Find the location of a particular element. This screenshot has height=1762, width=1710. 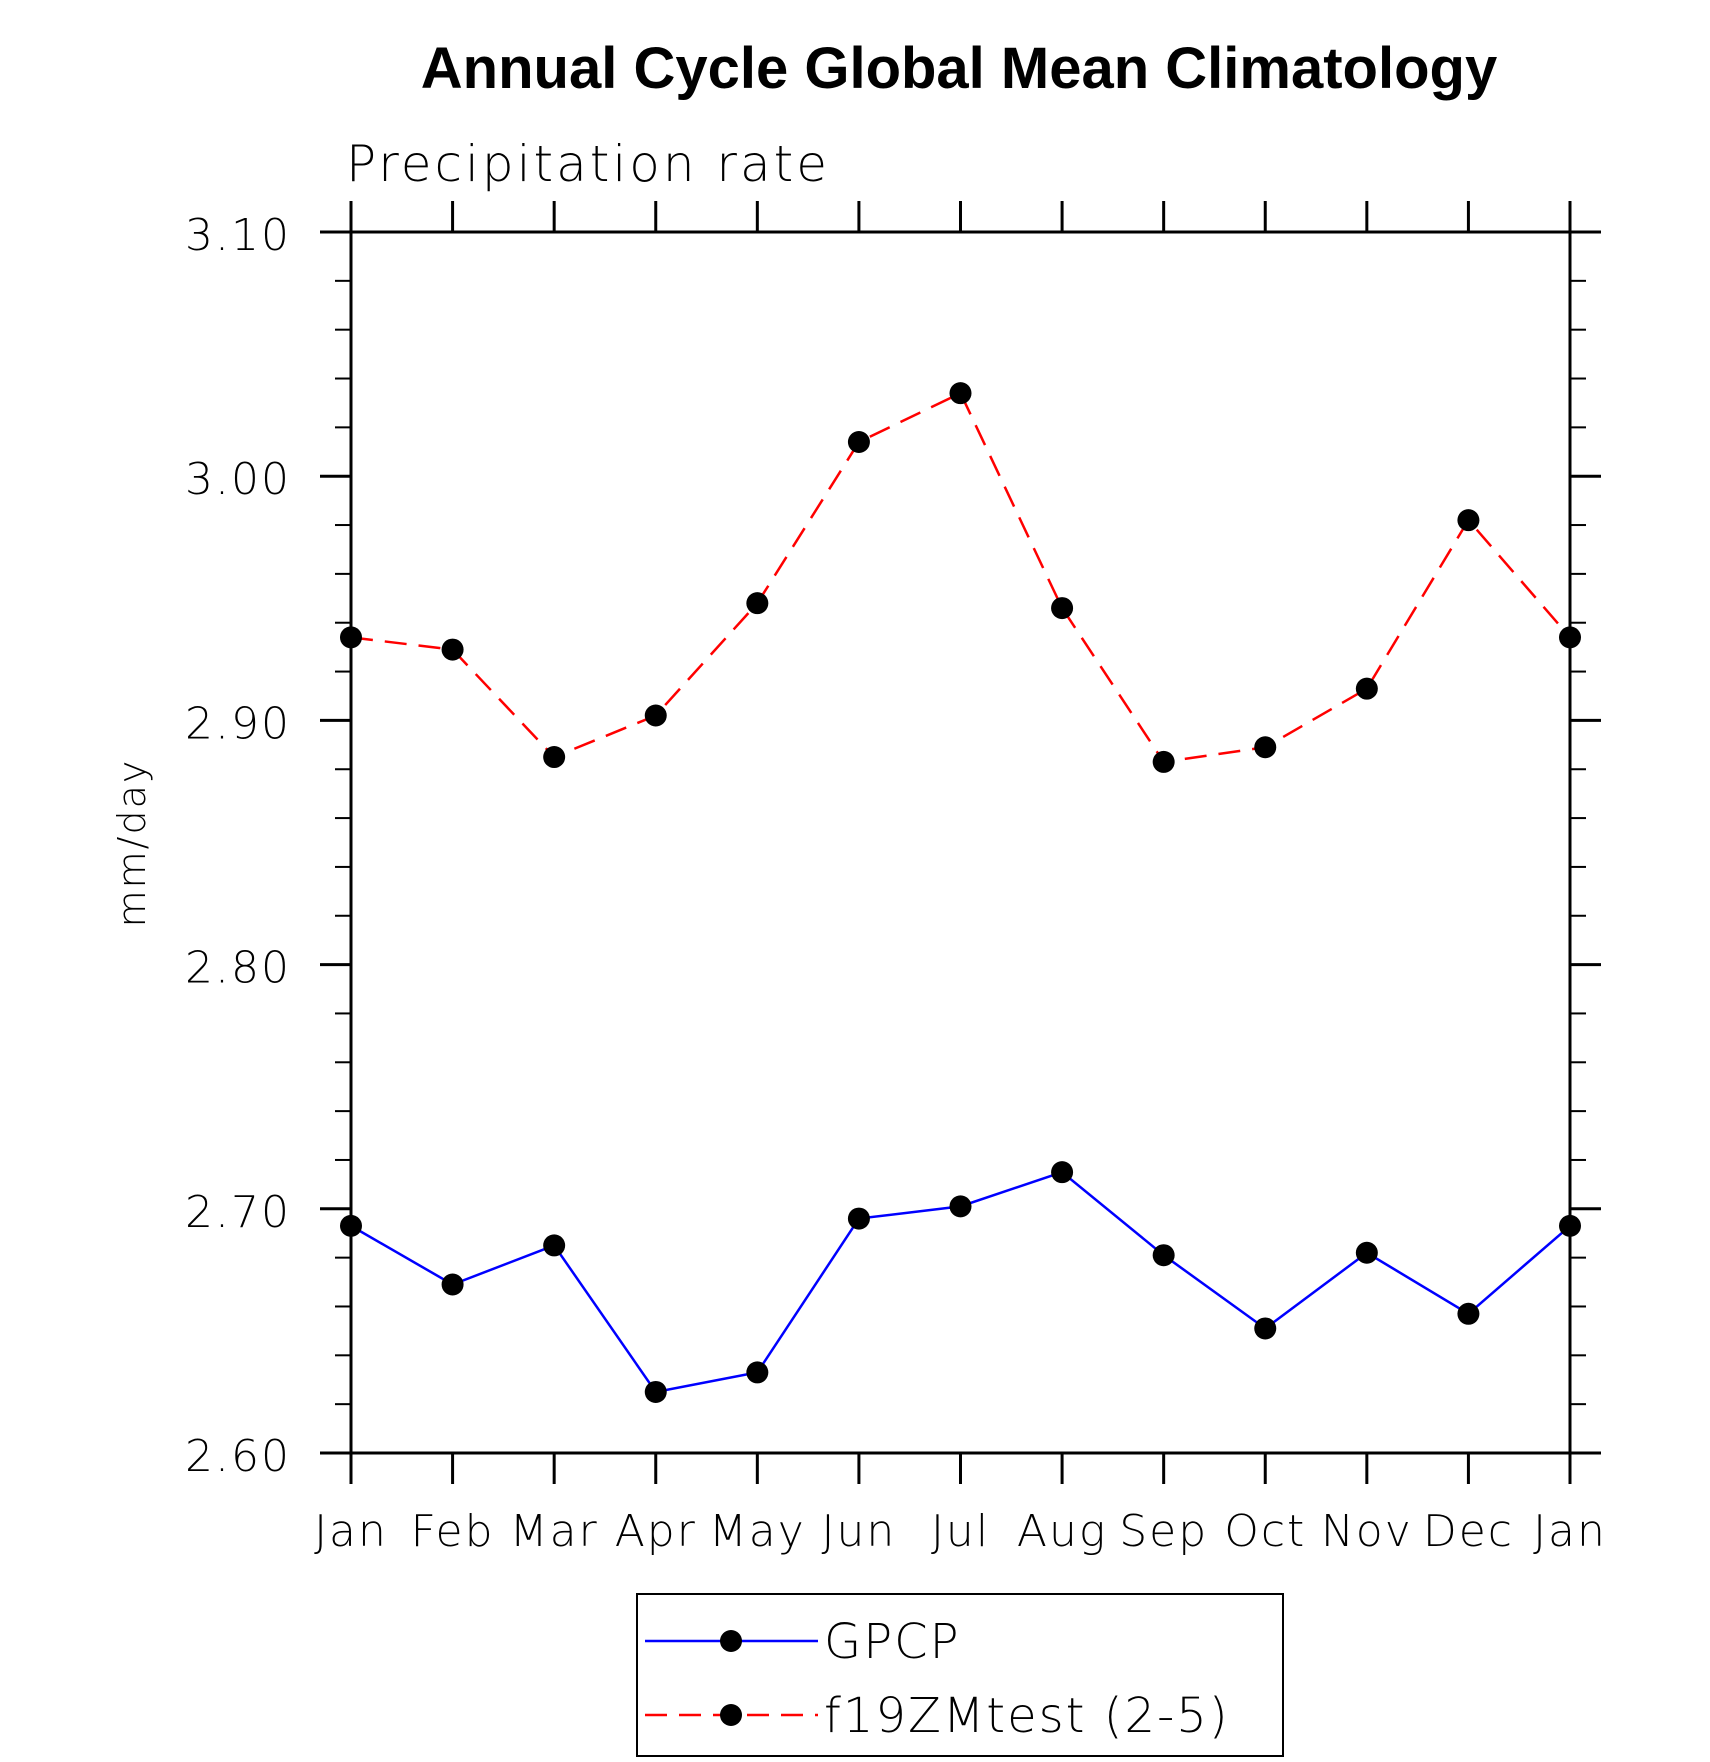

chart-title: Annual Cycle Global Mean Climatology is located at coordinates (959, 68).